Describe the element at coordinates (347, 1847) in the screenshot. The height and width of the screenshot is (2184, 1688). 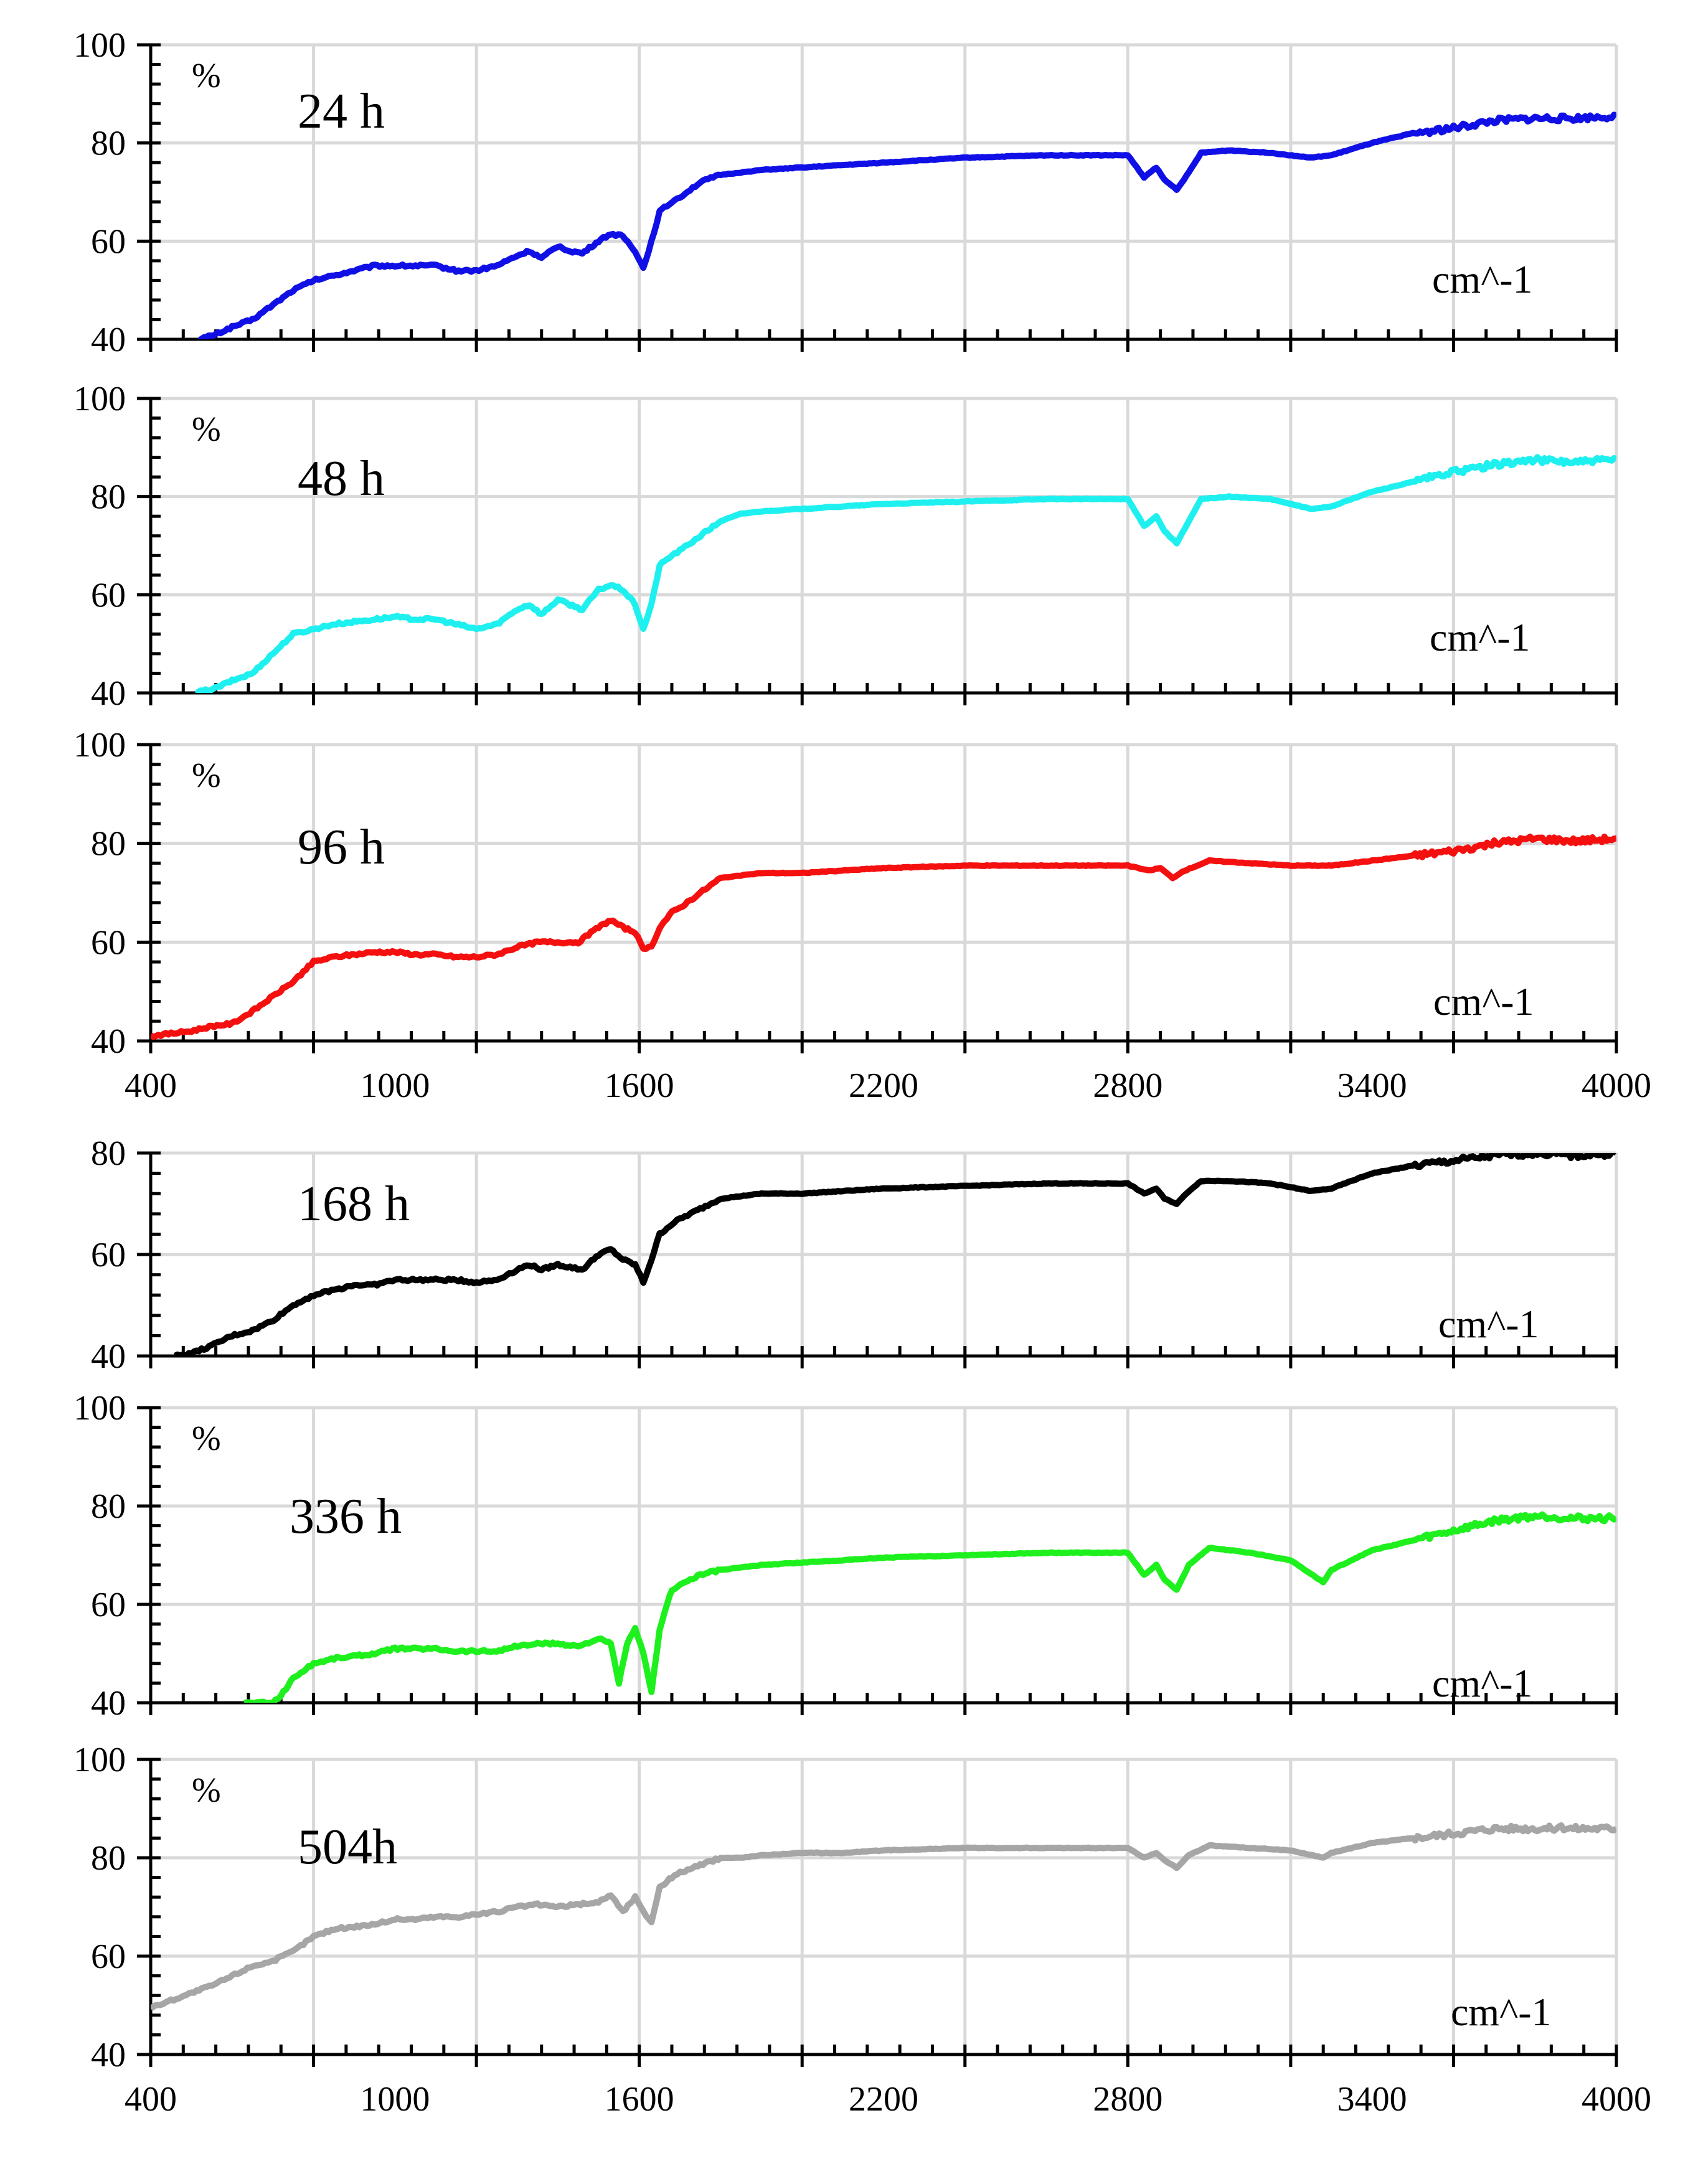
I see `panel-time-label: 504h` at that location.